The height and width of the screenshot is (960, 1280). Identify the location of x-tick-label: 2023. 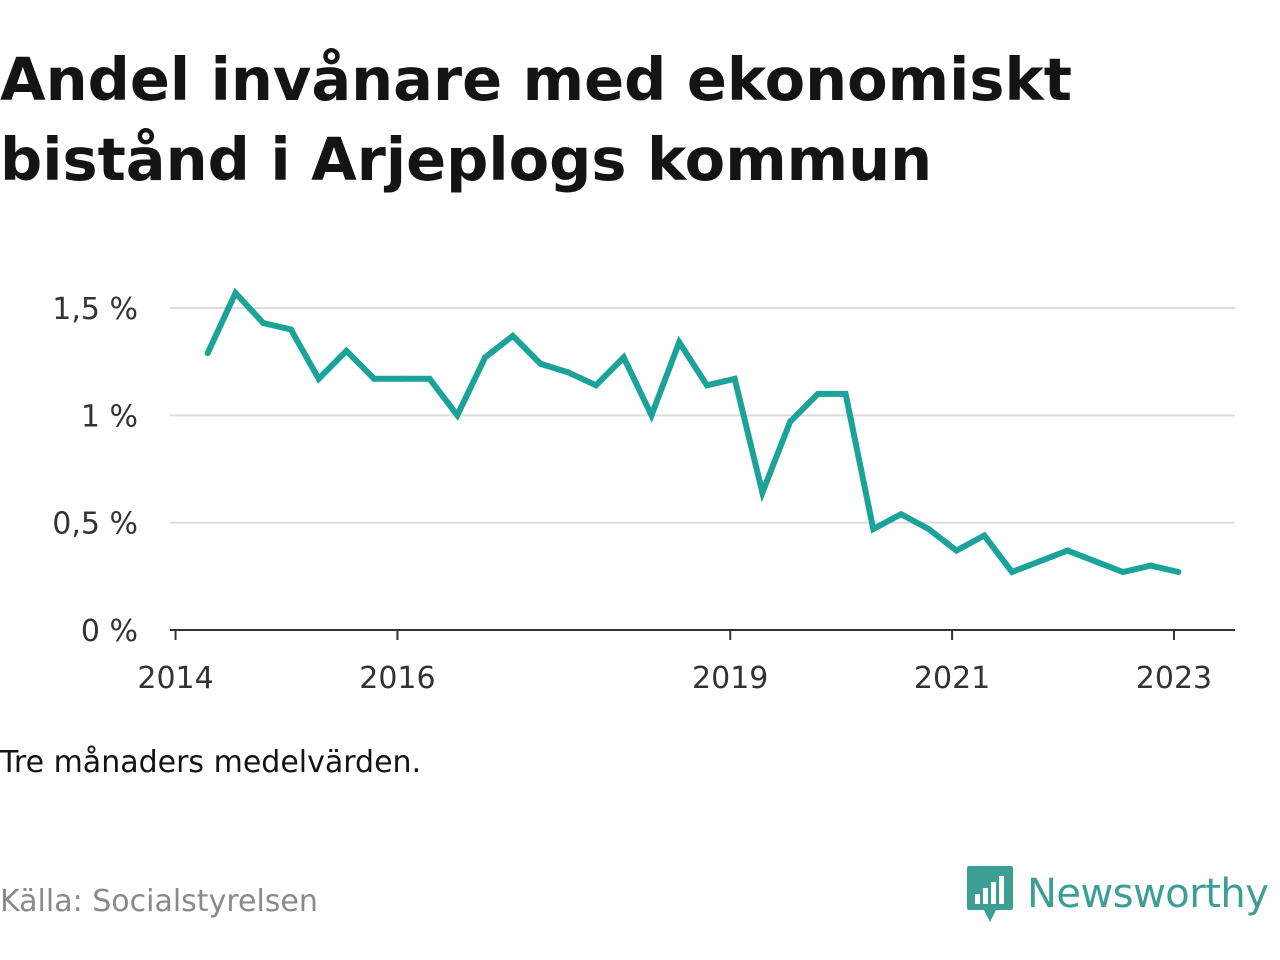
(1174, 678).